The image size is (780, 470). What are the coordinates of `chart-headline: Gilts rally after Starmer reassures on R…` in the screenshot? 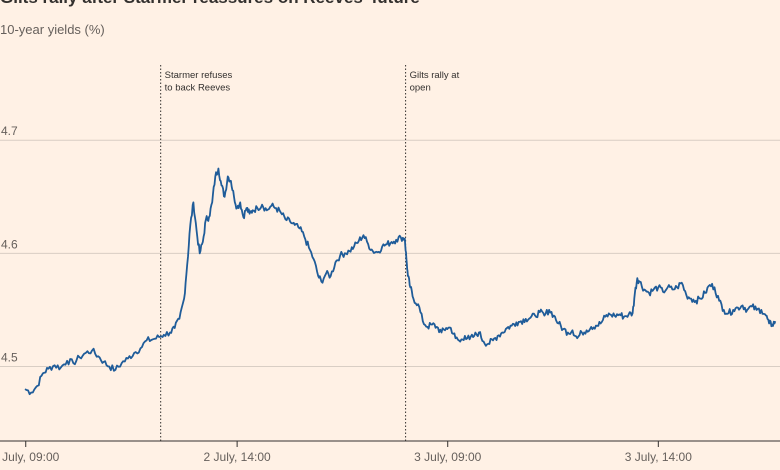 It's located at (210, 4).